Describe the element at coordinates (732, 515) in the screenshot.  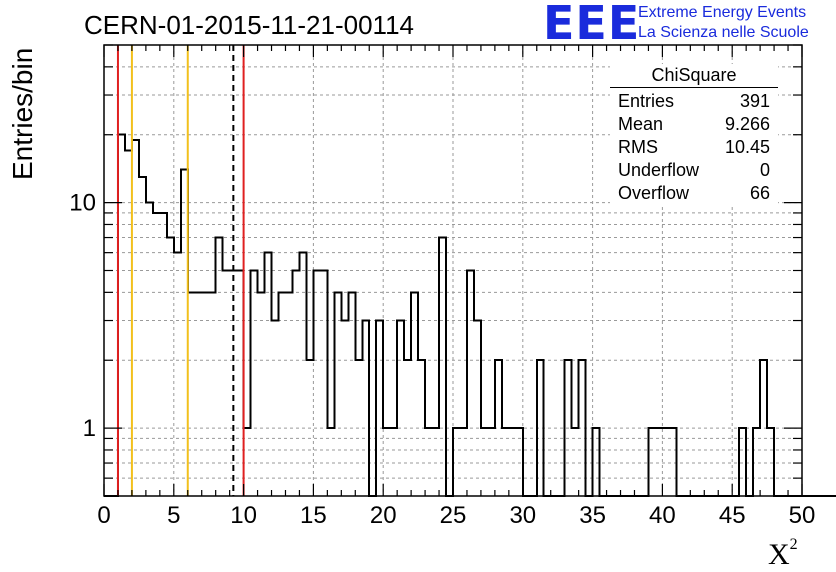
I see `x-tick-label: 45` at that location.